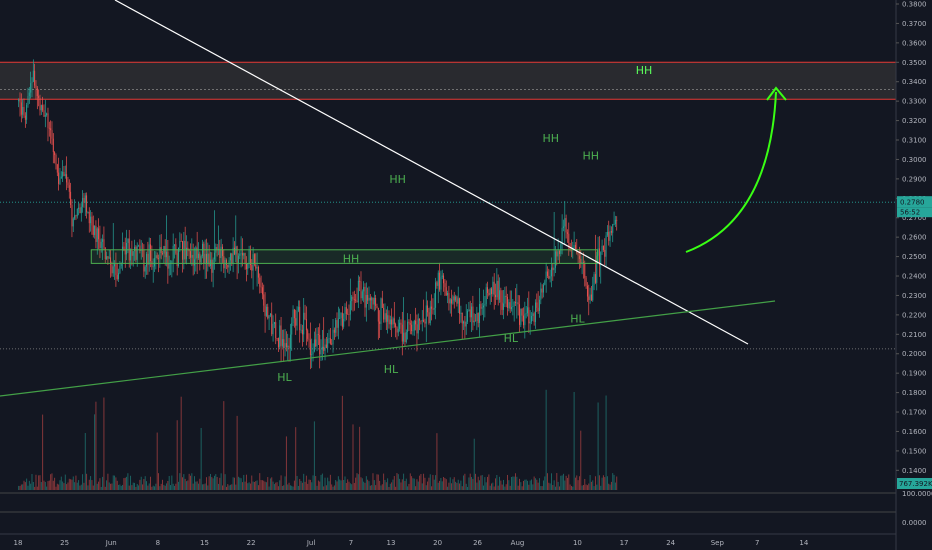 This screenshot has height=550, width=932. I want to click on price-tick-label: 0.1700, so click(914, 413).